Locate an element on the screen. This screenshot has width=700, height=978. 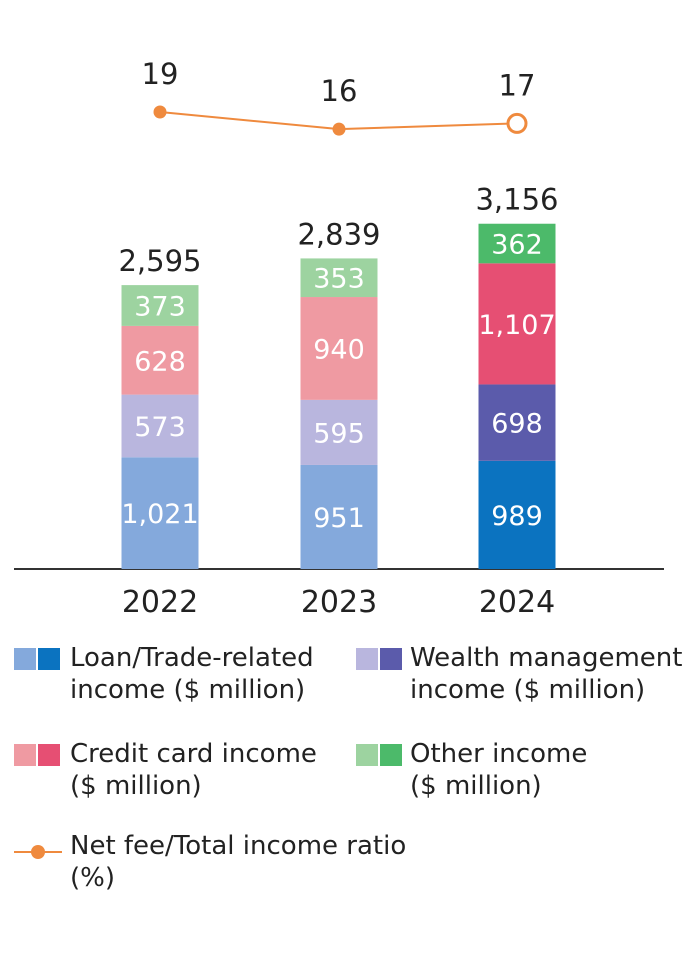
legend-item-other-income: Other income ($ million) is located at coordinates (521, 773).